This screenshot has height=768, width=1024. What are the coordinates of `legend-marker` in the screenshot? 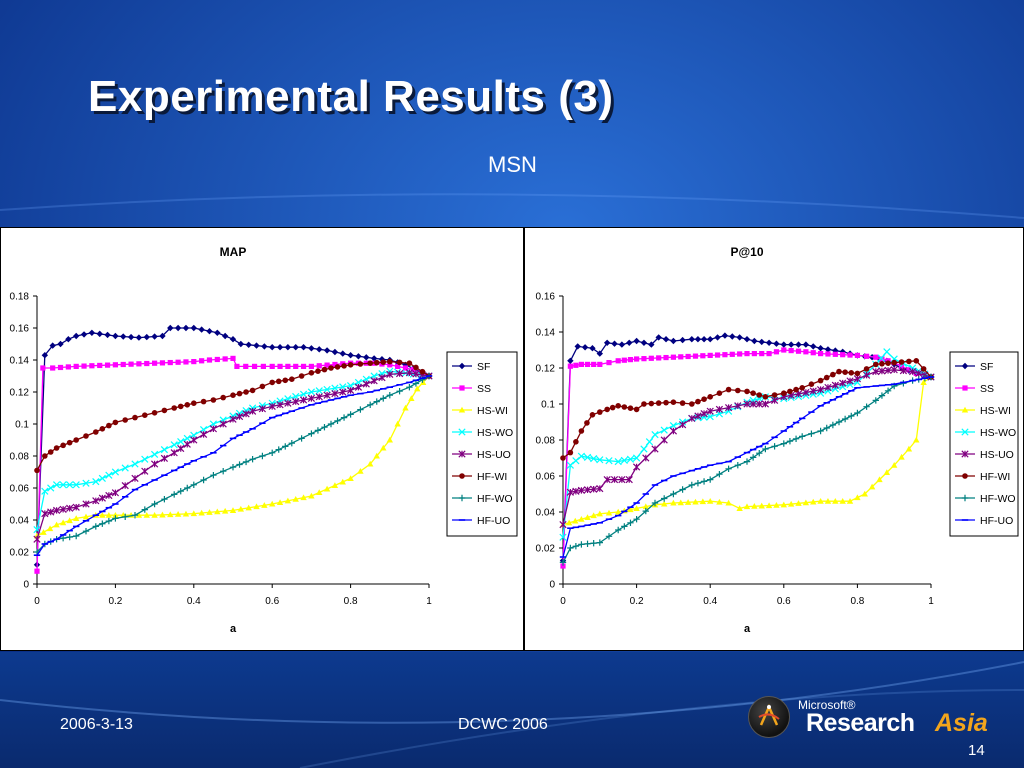 It's located at (965, 366).